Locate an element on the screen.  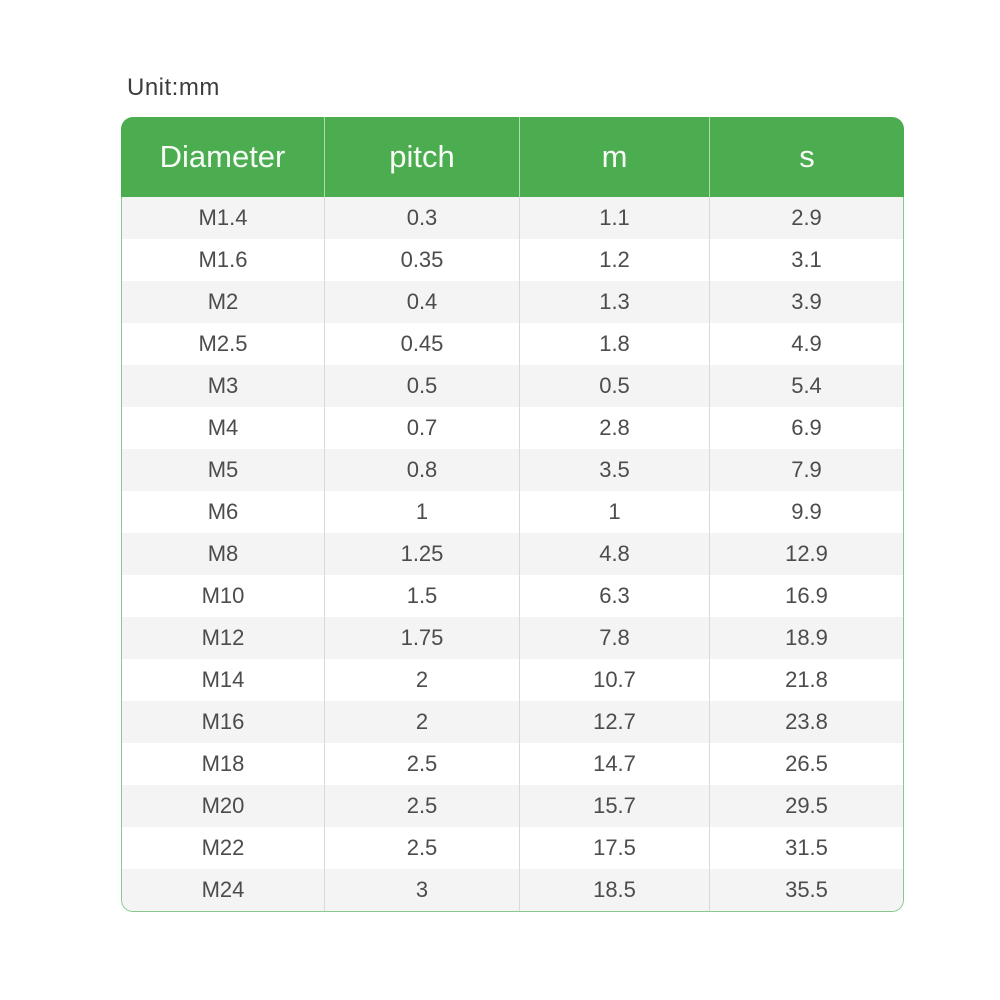
table-row: M8 1.25 4.8 12.9 is located at coordinates (512, 554).